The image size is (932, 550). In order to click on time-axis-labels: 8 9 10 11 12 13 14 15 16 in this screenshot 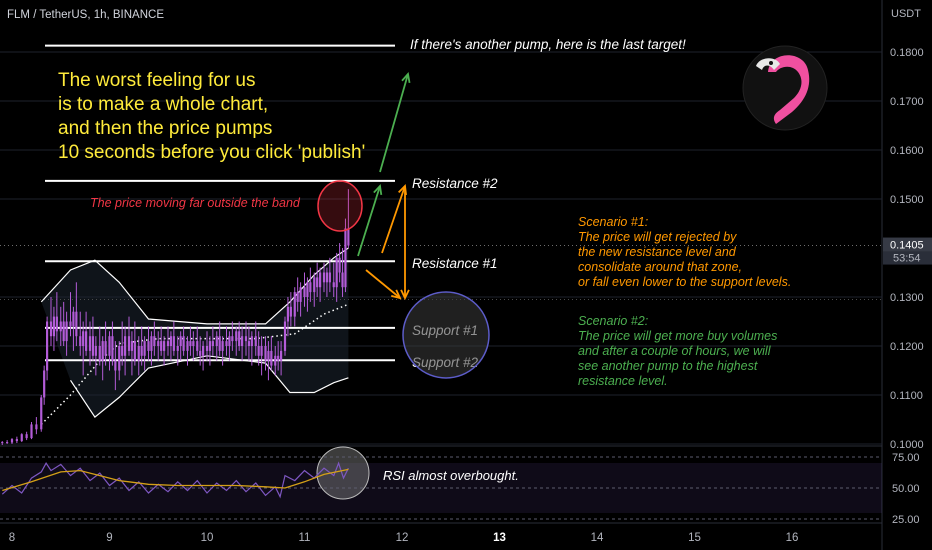, I will do `click(404, 538)`.